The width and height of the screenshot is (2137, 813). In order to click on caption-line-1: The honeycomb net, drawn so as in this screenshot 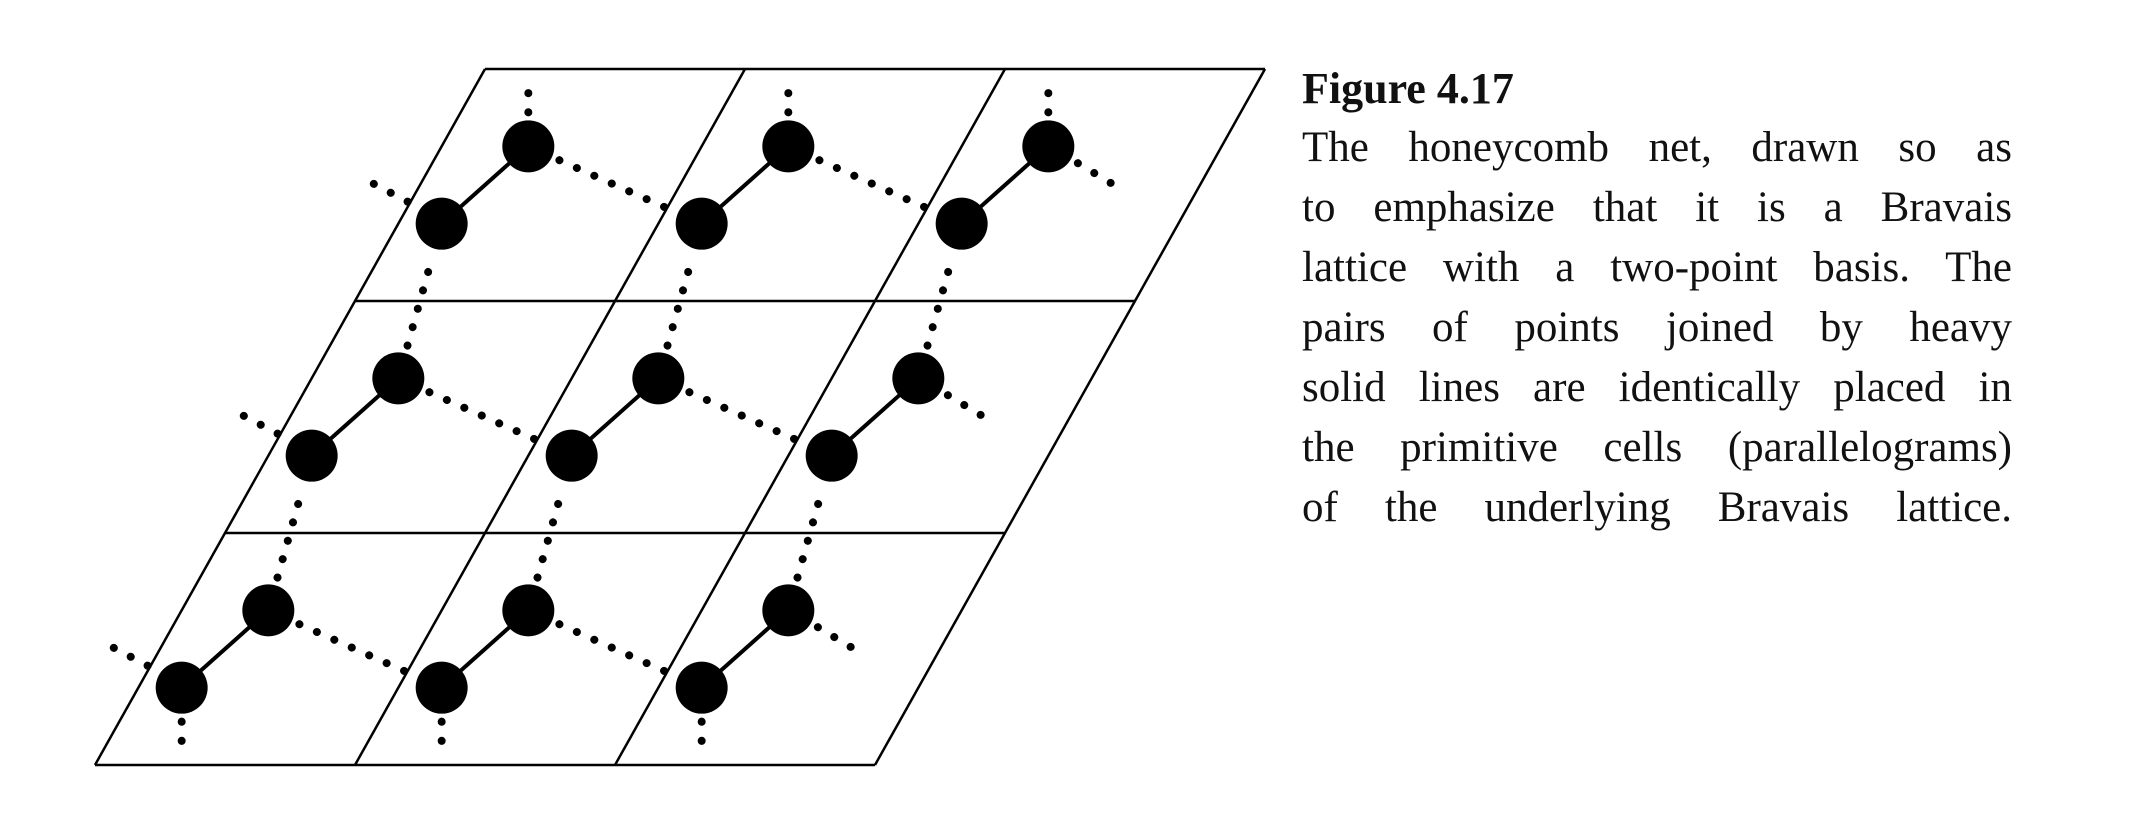, I will do `click(1657, 147)`.